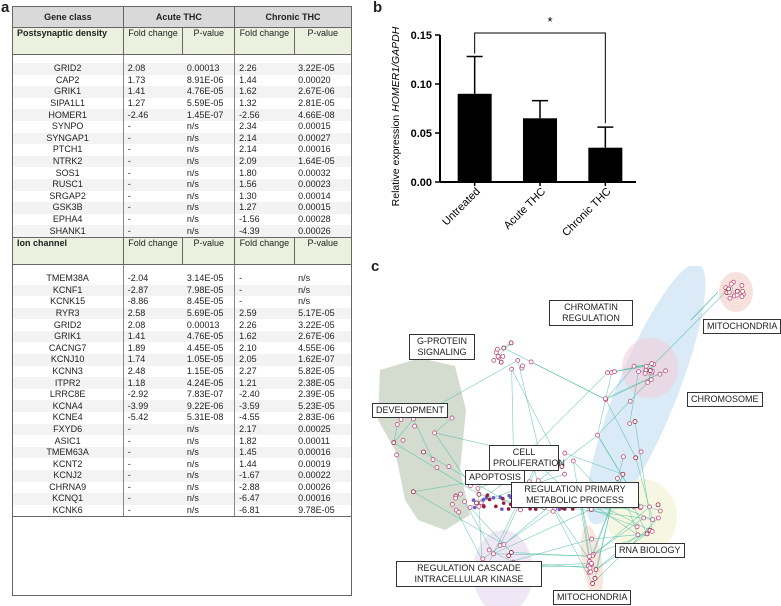 This screenshot has height=606, width=781. Describe the element at coordinates (264, 69) in the screenshot. I see `chronic-fold-change: 2.26` at that location.